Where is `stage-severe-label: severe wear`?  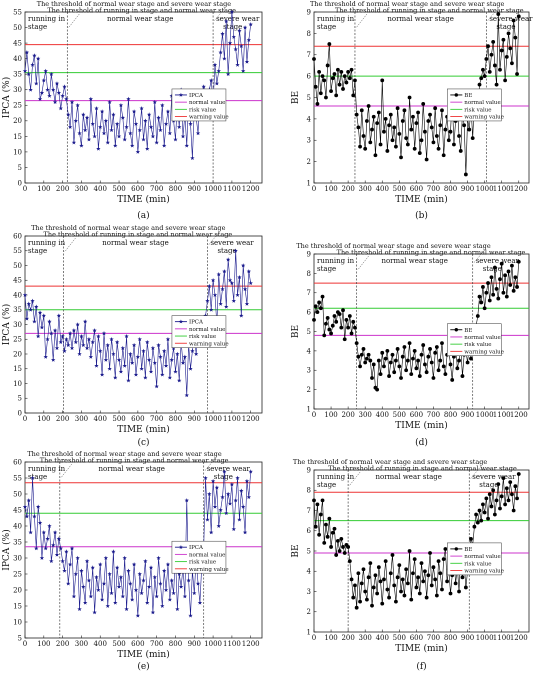 stage-severe-label: severe wear is located at coordinates (232, 243).